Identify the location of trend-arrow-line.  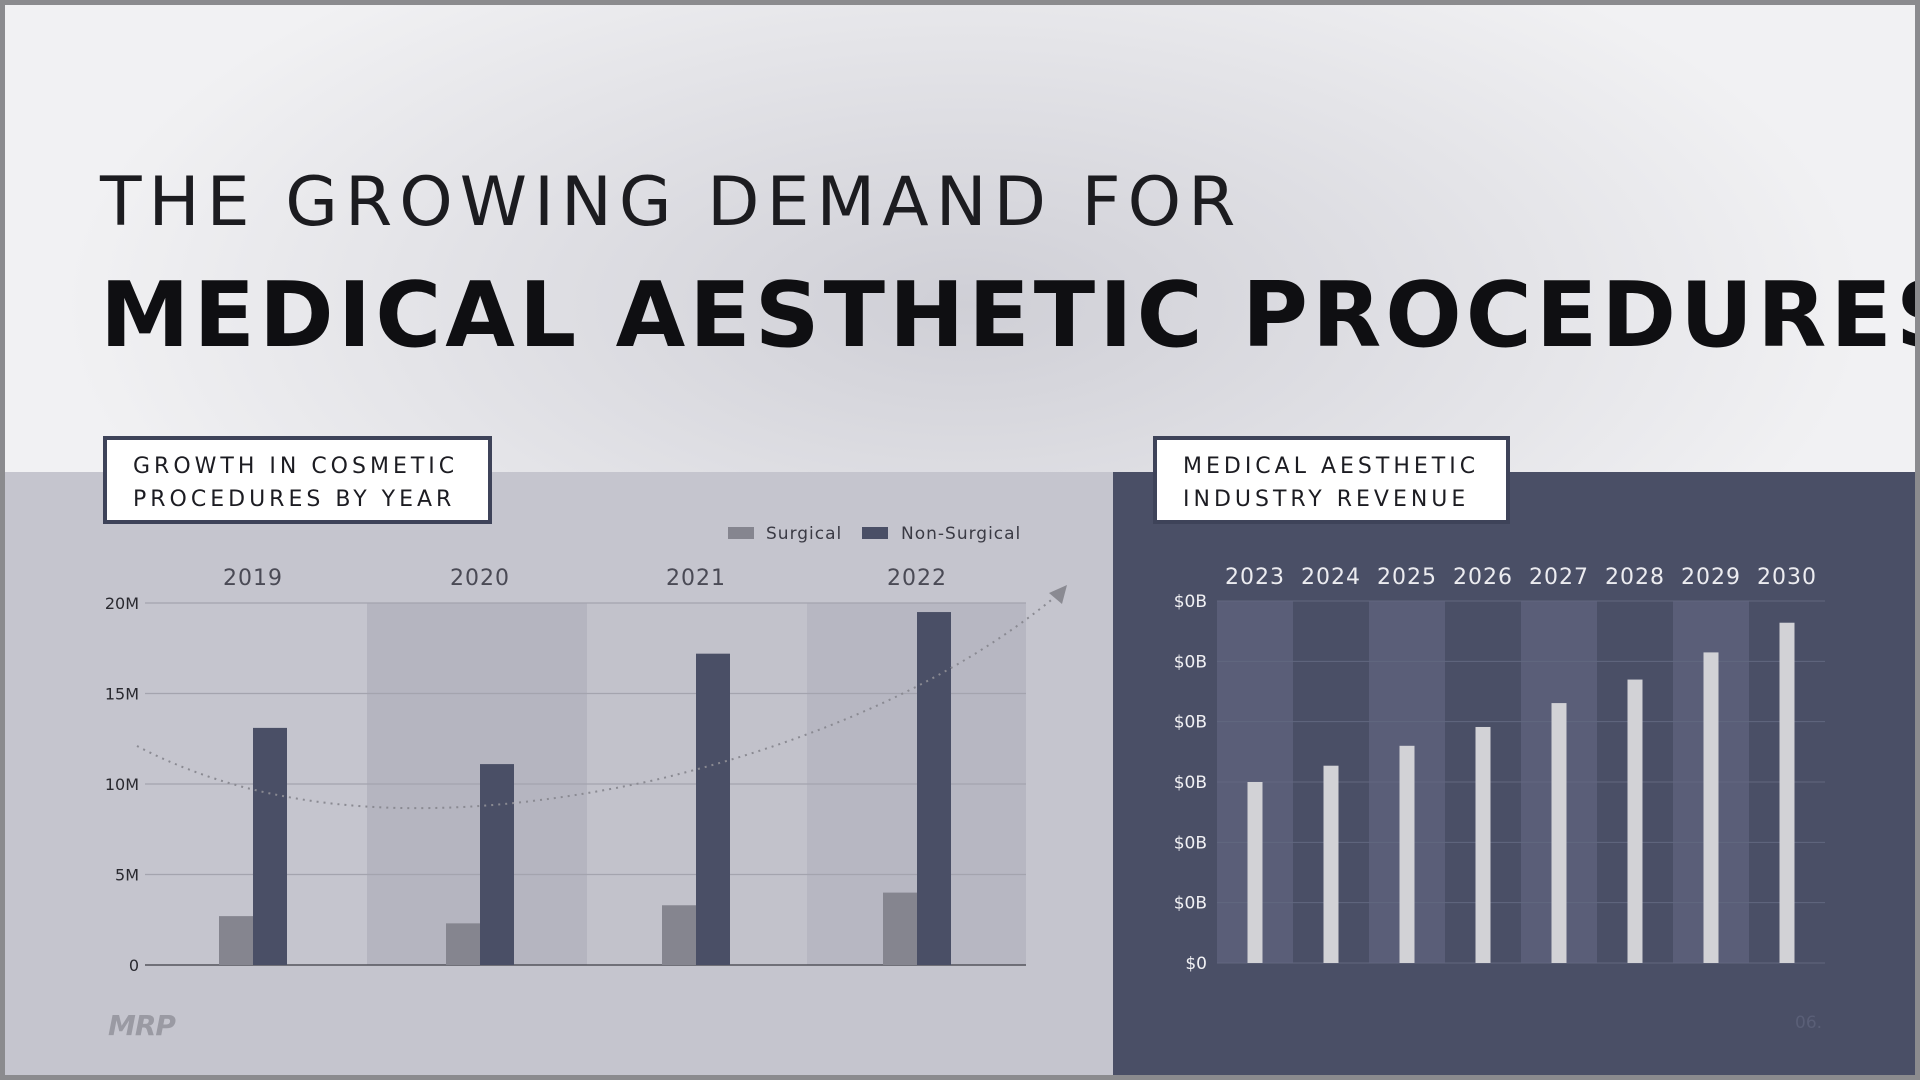
(596, 703).